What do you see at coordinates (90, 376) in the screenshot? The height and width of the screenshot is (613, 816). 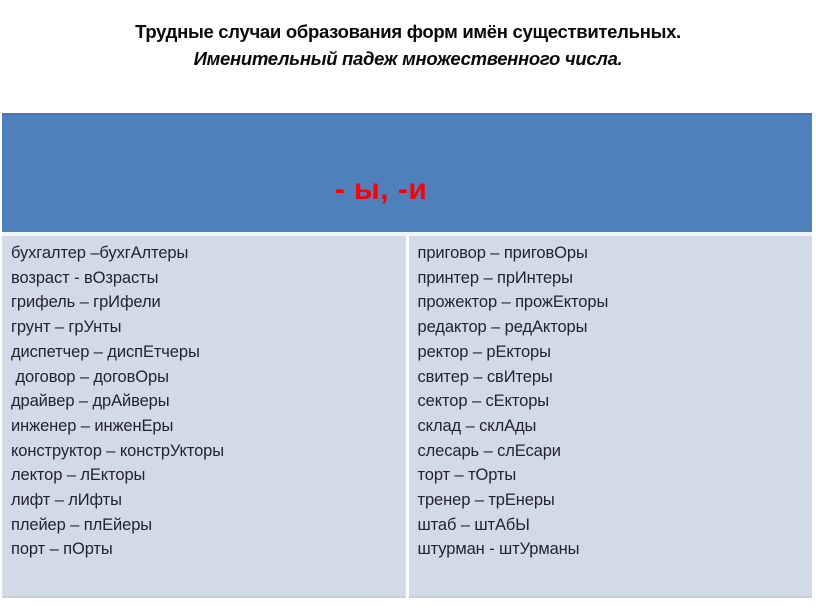 I see `word-pair-row: договор – договОры` at bounding box center [90, 376].